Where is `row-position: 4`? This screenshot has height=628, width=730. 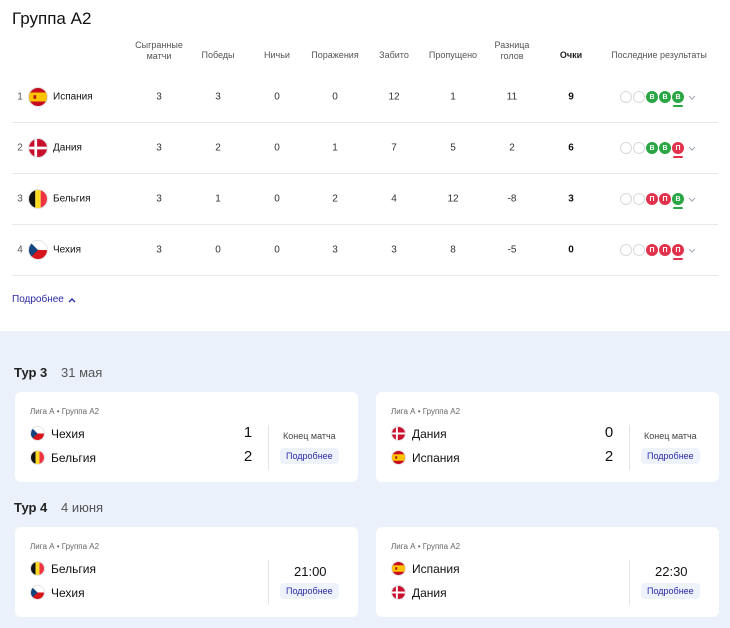
row-position: 4 is located at coordinates (20, 250).